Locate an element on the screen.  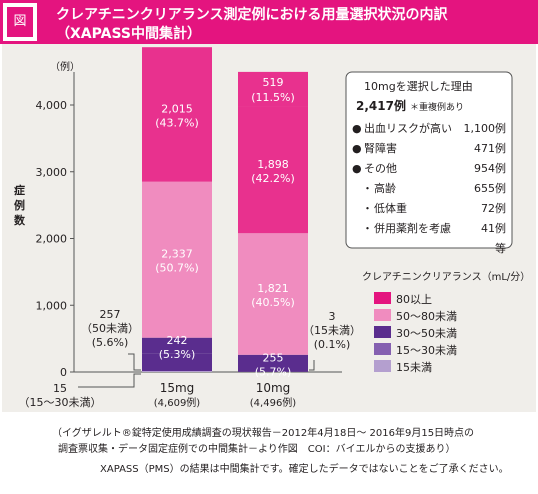
y-axis-label-char: 例 is located at coordinates (19, 205).